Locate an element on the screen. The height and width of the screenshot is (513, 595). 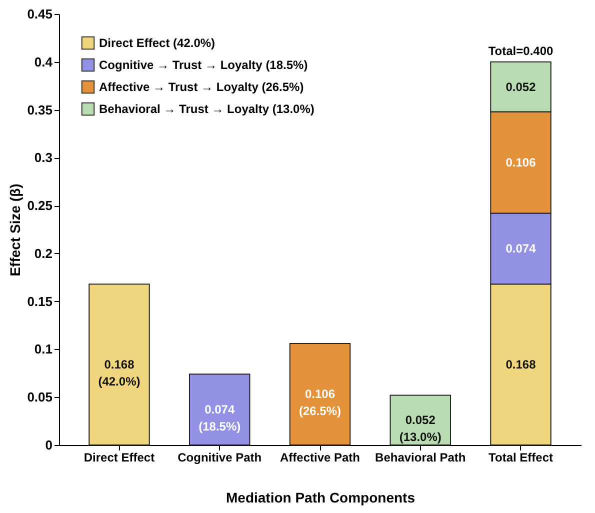
y-tick-label: 0.25 is located at coordinates (39, 206).